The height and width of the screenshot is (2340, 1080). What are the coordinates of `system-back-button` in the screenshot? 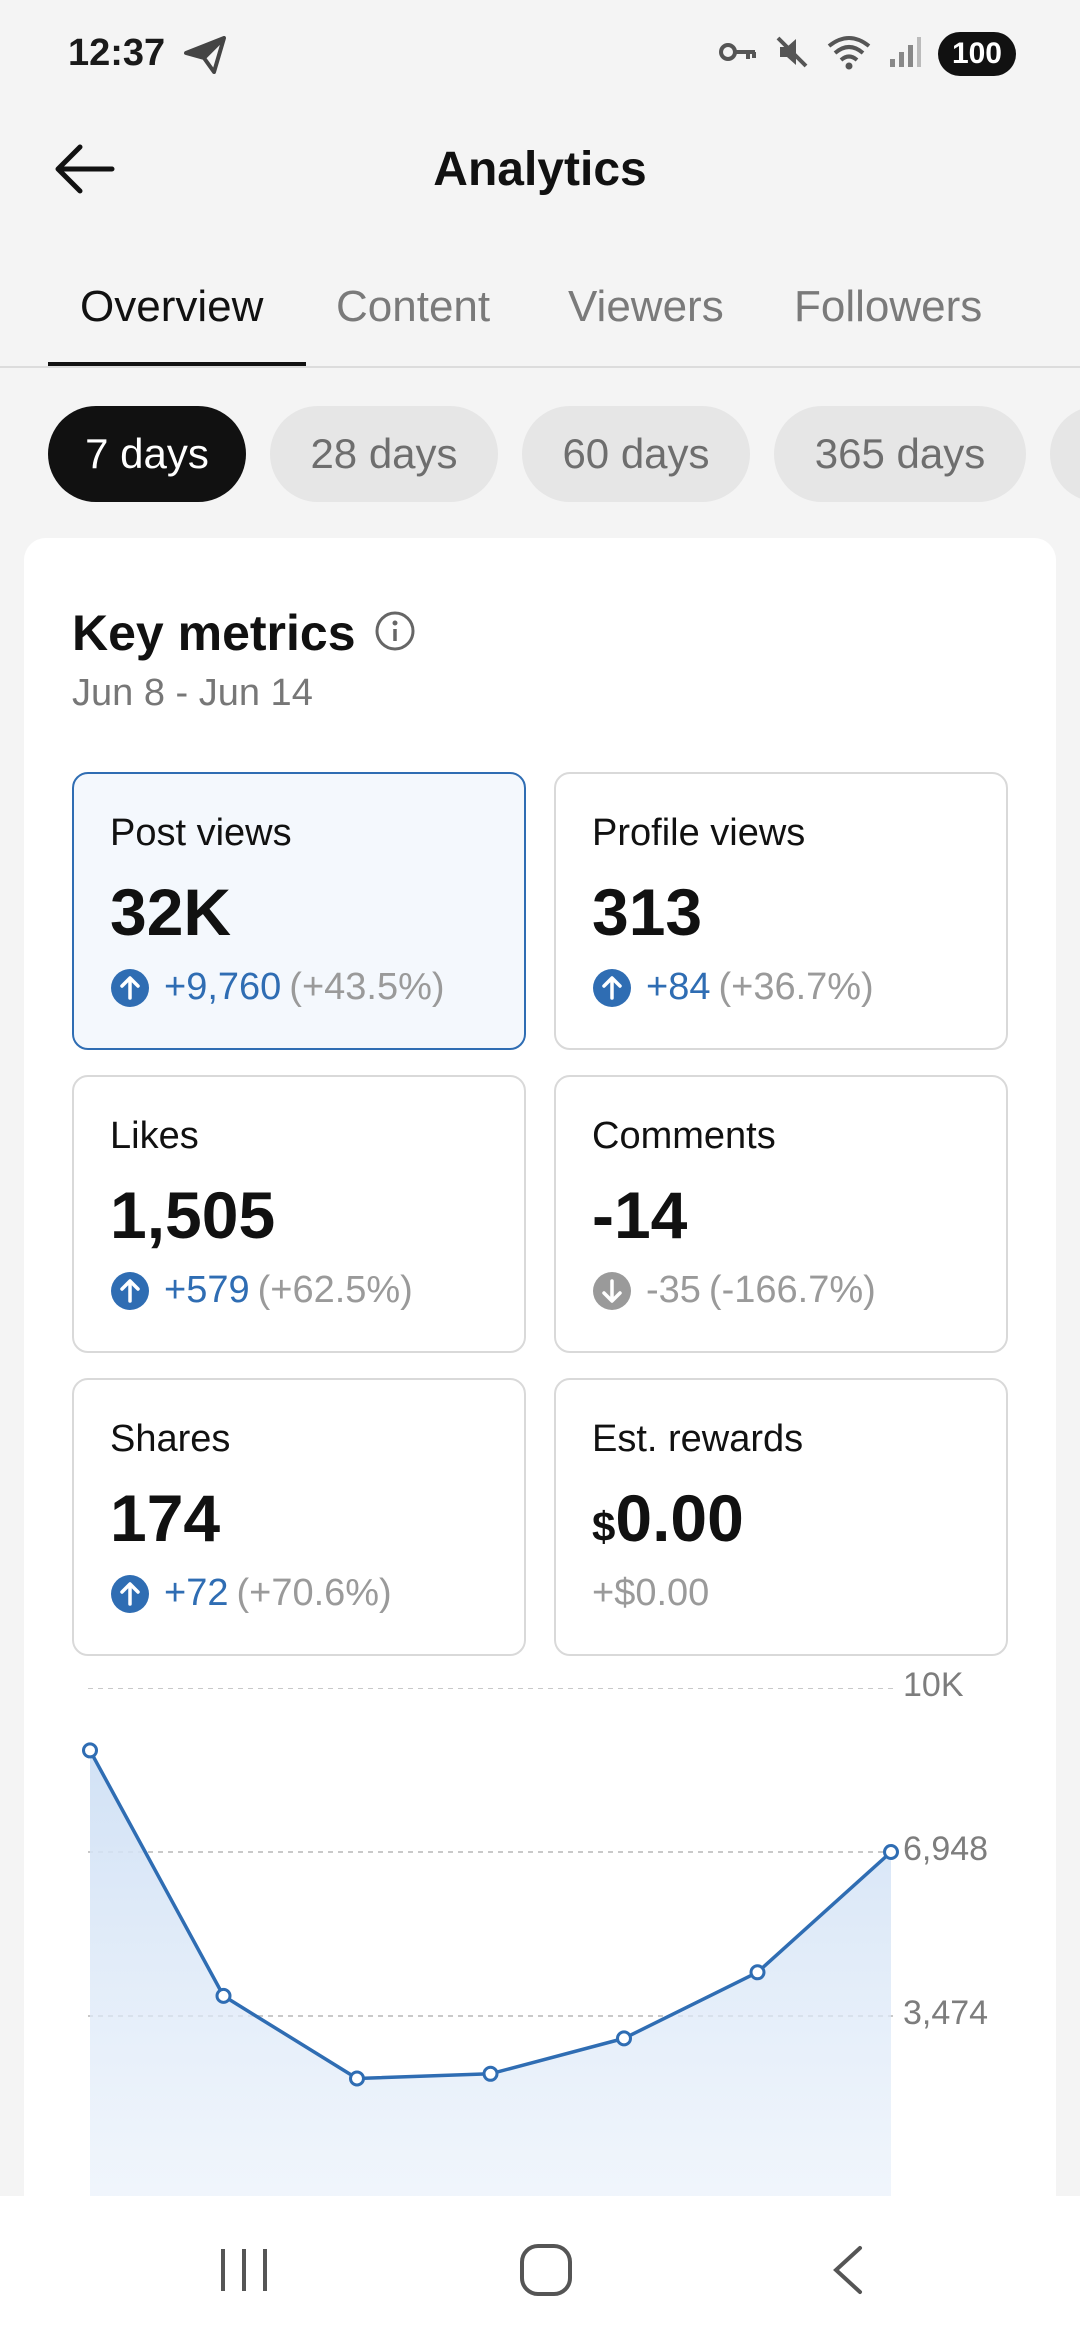 It's located at (848, 2270).